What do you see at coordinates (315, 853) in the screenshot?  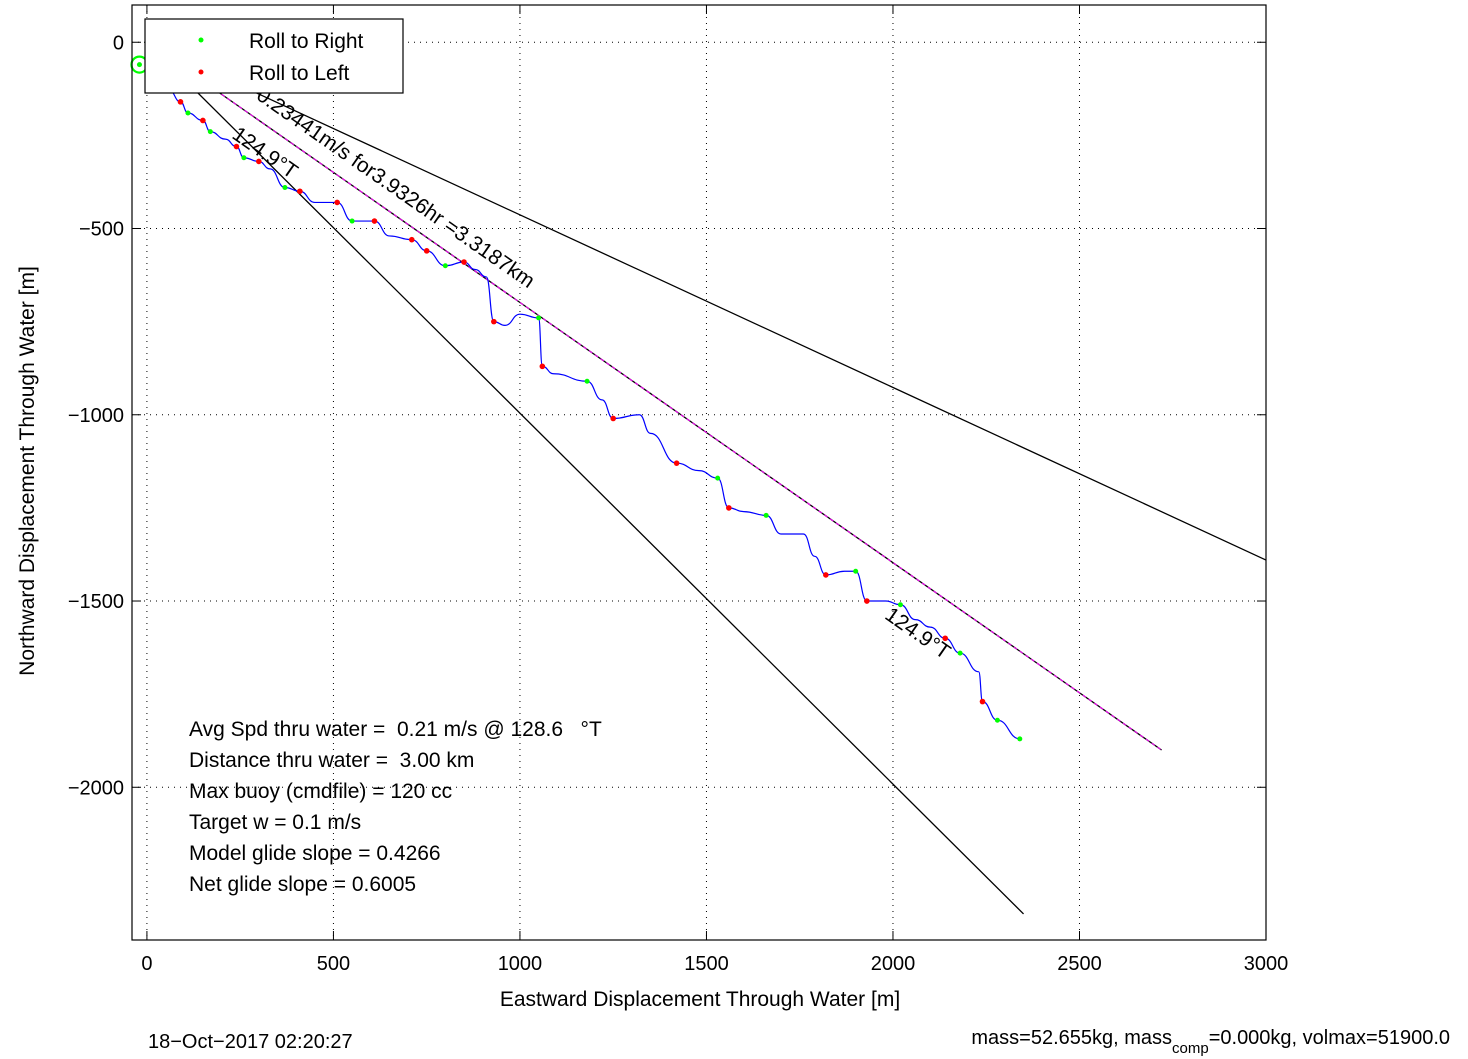 I see `stat-model-glide-slope: Model glide slope = 0.4266` at bounding box center [315, 853].